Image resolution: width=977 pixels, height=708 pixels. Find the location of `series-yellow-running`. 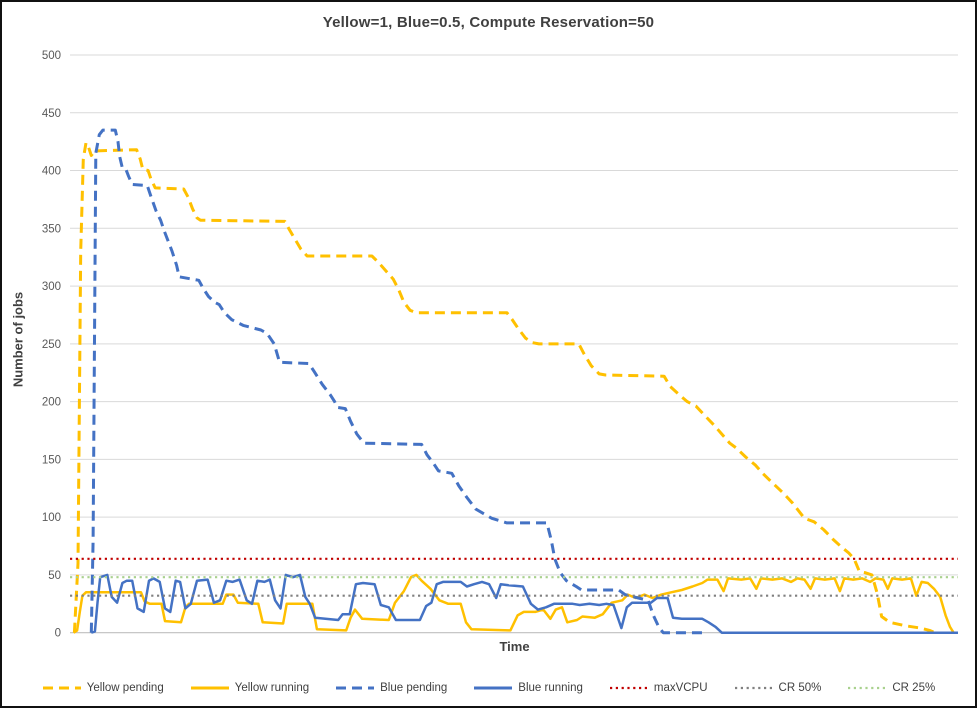

series-yellow-running is located at coordinates (513, 603).